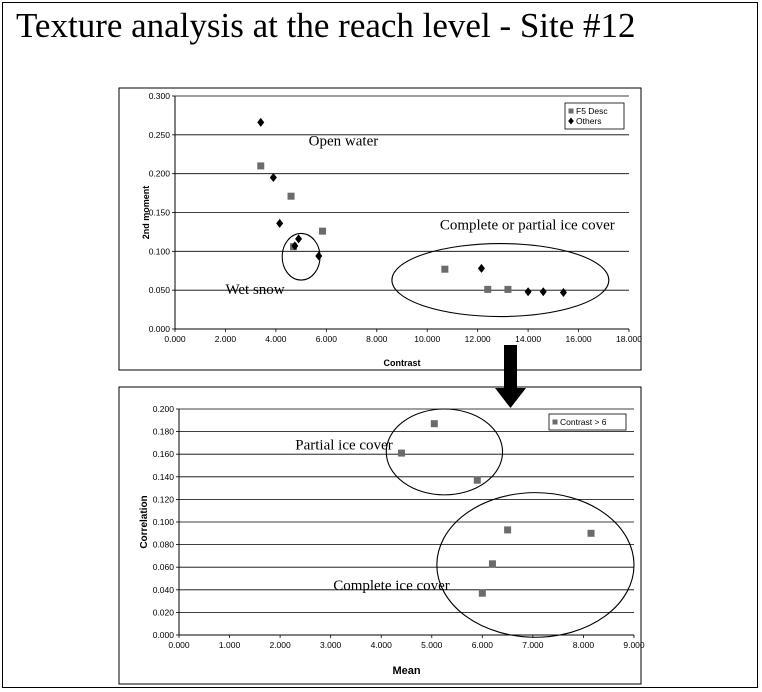 The width and height of the screenshot is (762, 692). I want to click on chart-1-legend, so click(594, 116).